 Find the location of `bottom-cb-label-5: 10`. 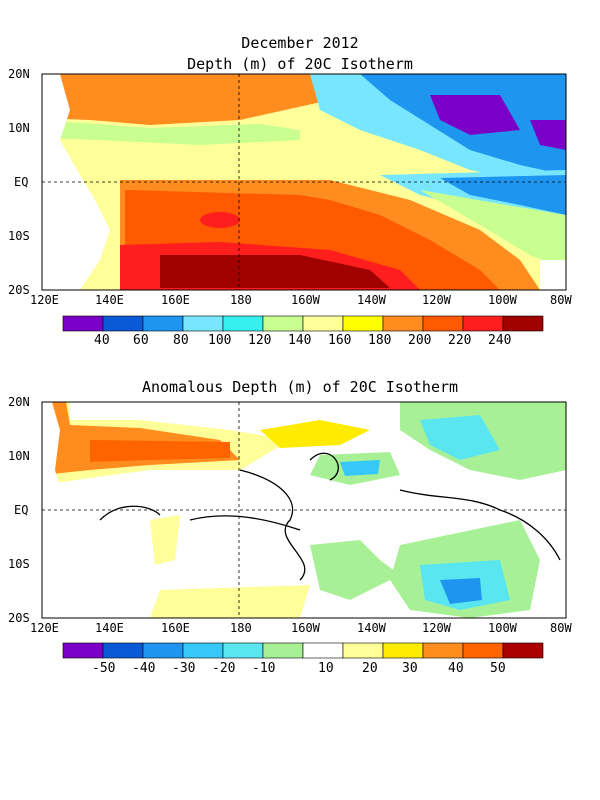

bottom-cb-label-5: 10 is located at coordinates (326, 668).